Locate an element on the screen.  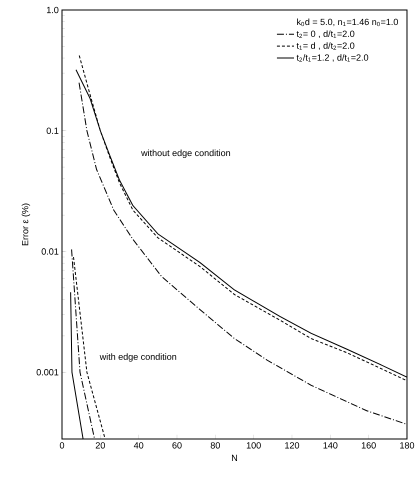
x-tick-label: 100 is located at coordinates (253, 445).